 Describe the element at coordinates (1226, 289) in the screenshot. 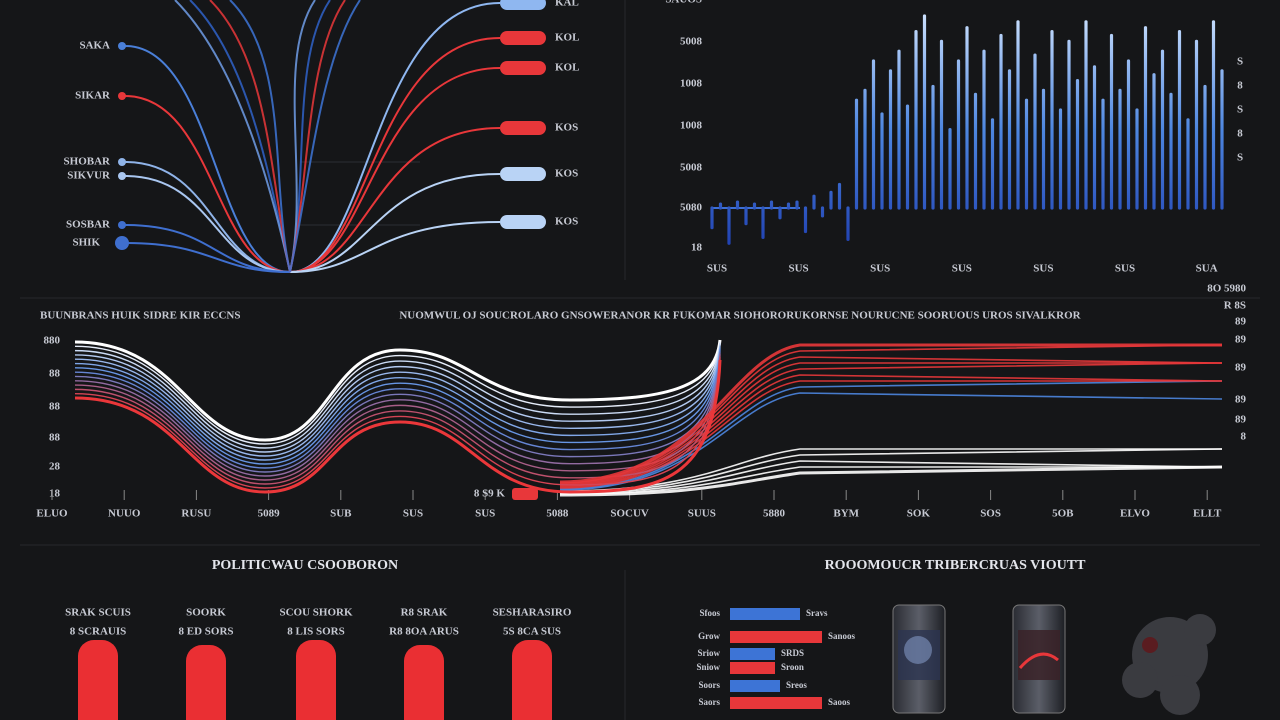

I see `right-label: 8O 5980` at that location.